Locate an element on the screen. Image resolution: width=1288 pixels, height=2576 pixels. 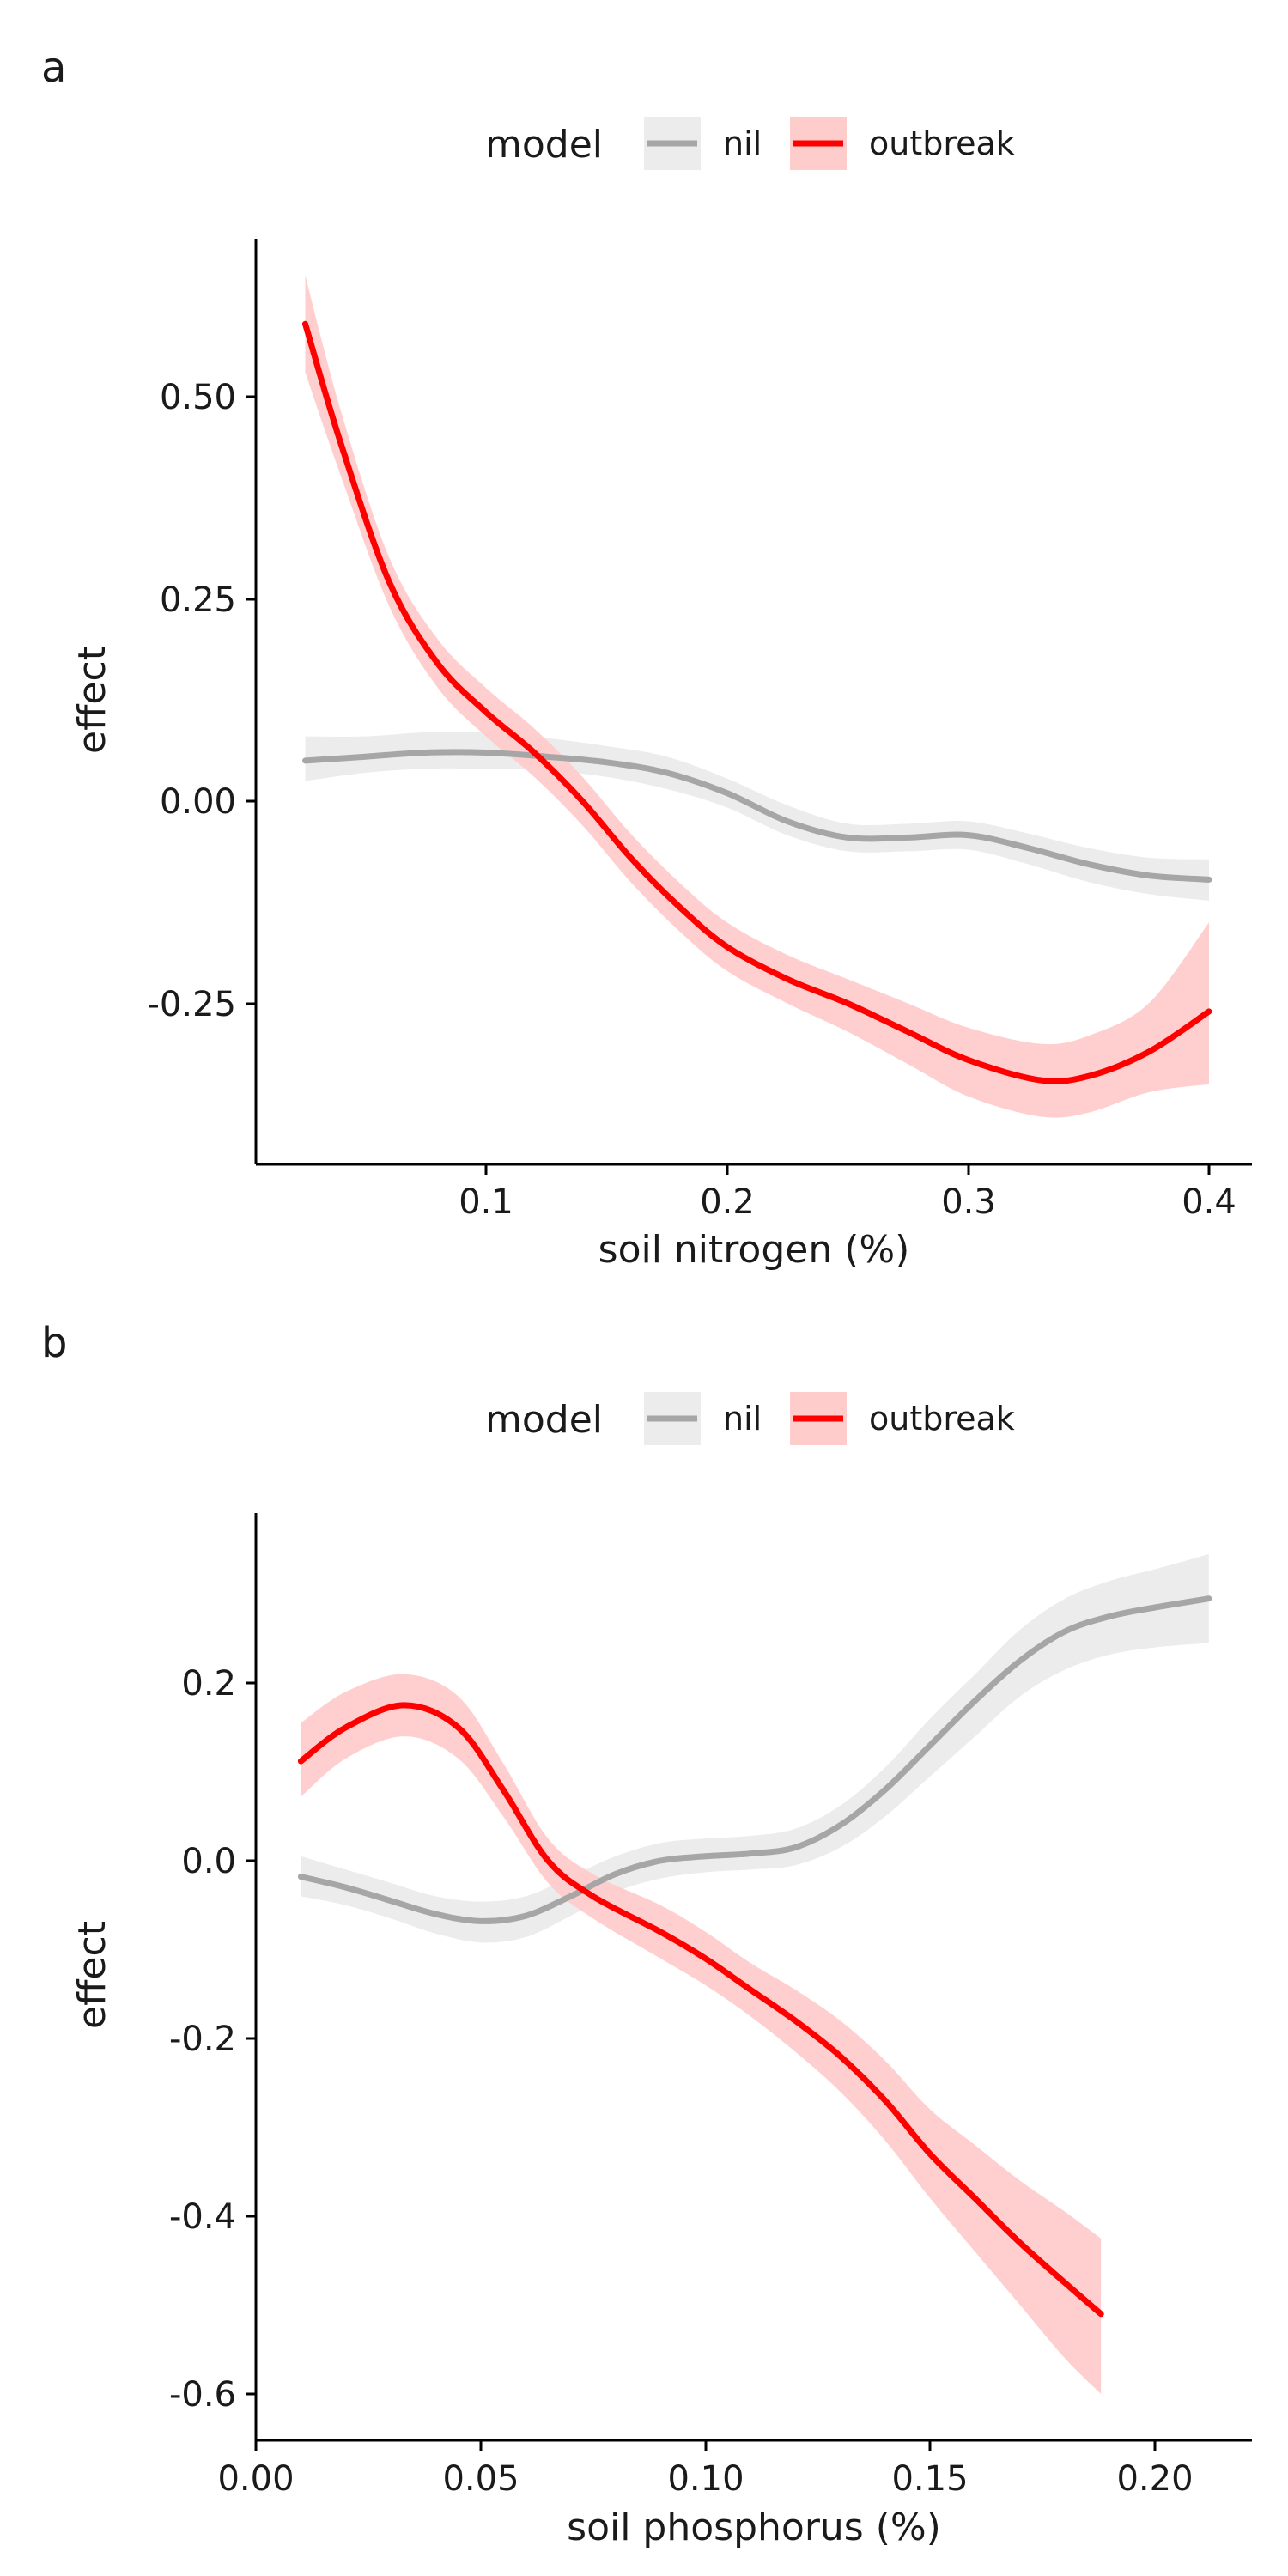
panel-a-band-nil is located at coordinates (757, 817).